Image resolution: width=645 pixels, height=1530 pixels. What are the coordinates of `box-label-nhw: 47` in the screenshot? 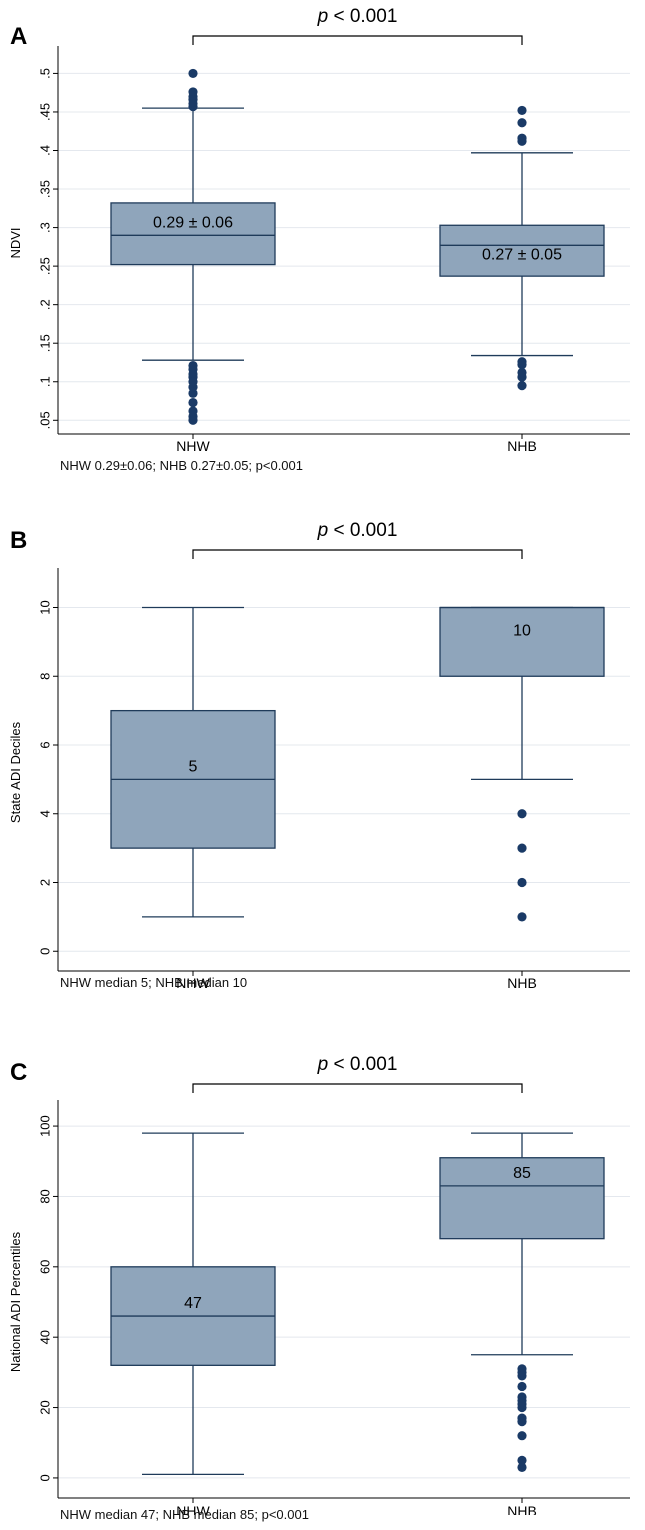 It's located at (193, 1303).